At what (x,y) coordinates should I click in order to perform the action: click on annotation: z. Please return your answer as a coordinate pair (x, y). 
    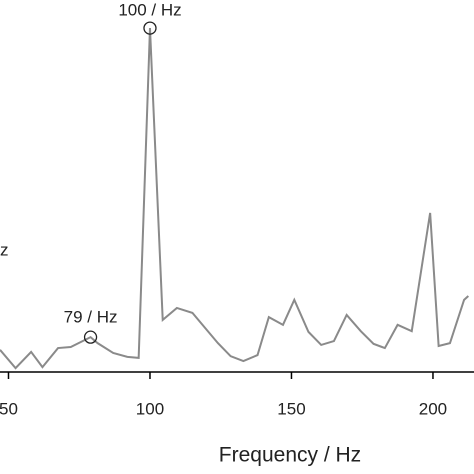
    Looking at the image, I should click on (4, 249).